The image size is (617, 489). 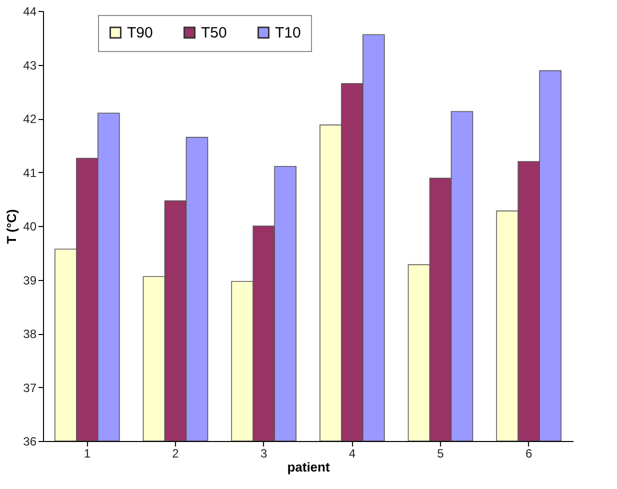 What do you see at coordinates (528, 453) in the screenshot?
I see `x-tick-label: 6` at bounding box center [528, 453].